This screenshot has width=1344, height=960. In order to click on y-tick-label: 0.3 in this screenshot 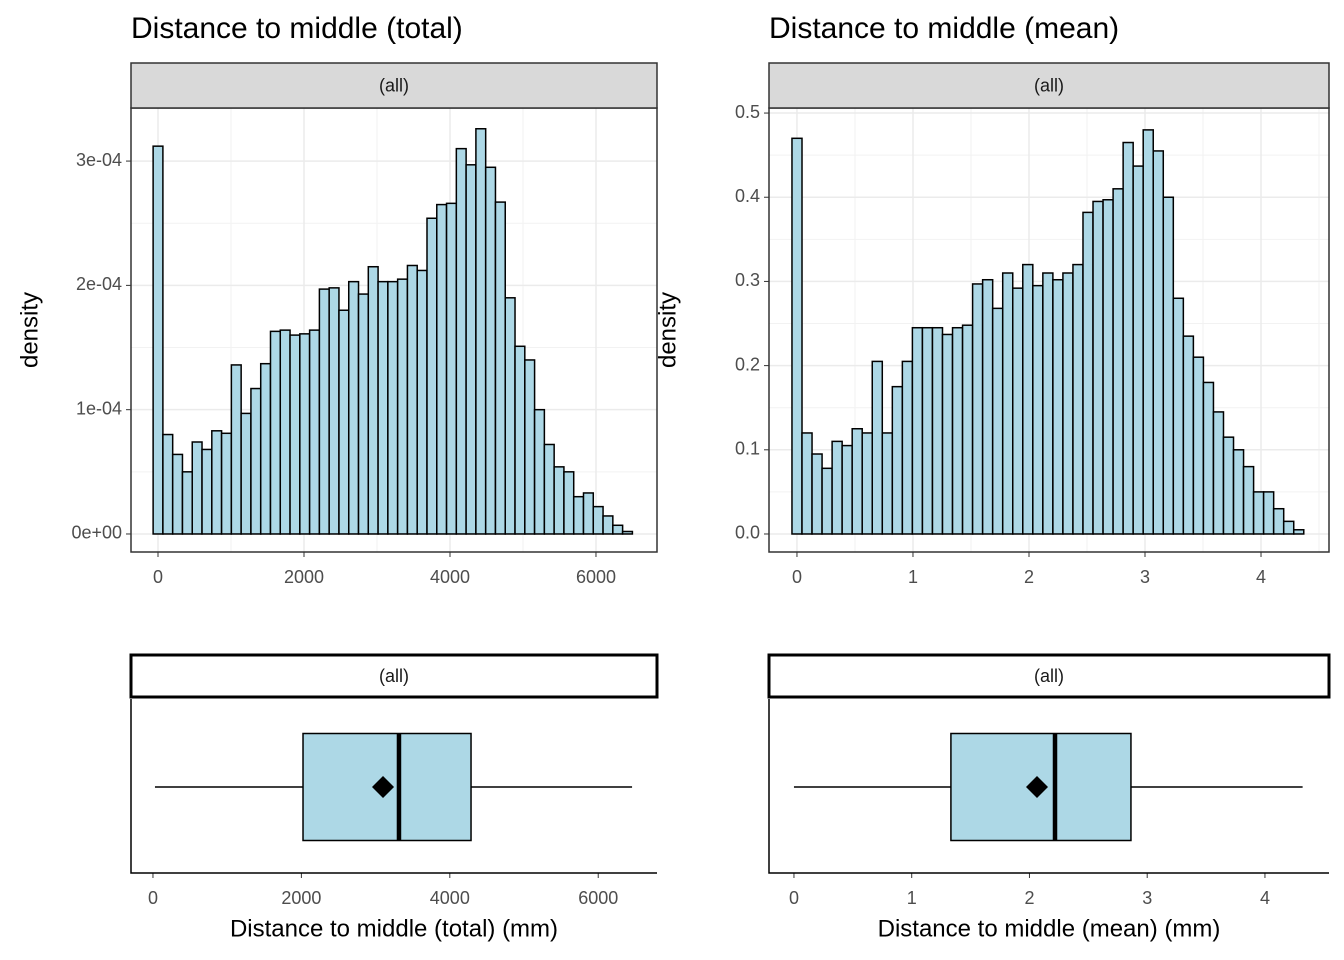, I will do `click(747, 280)`.